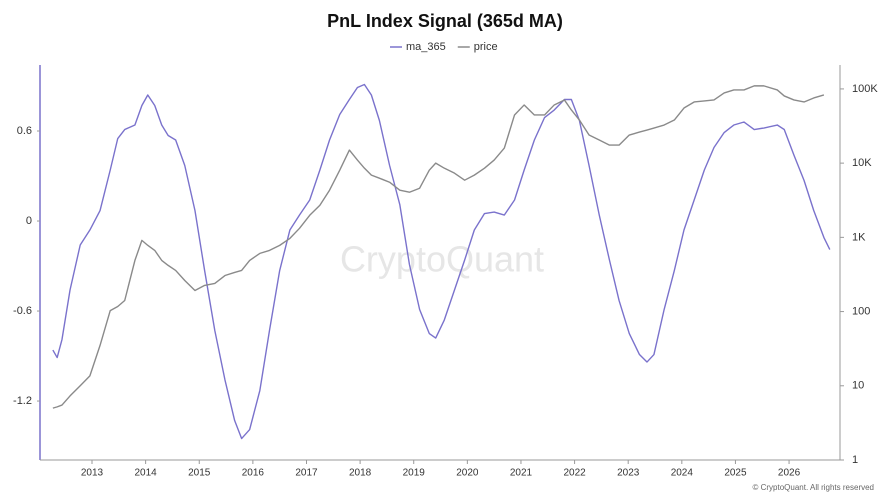 Image resolution: width=882 pixels, height=495 pixels. What do you see at coordinates (22, 311) in the screenshot?
I see `y-tick-label: -0.6` at bounding box center [22, 311].